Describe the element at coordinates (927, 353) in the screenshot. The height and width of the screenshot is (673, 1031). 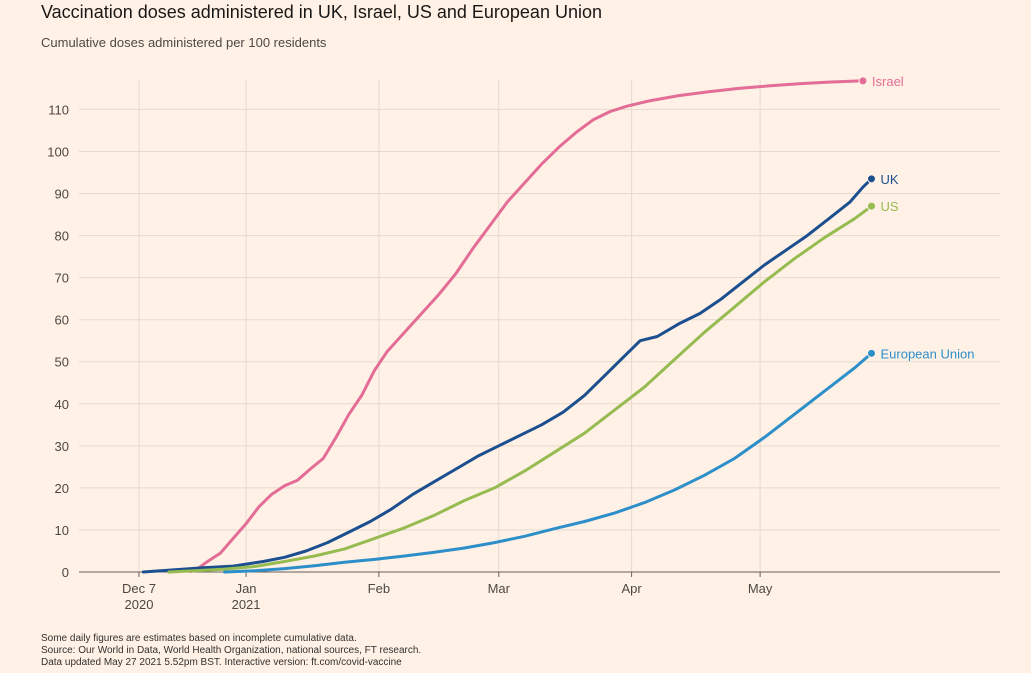
I see `series-label-european-union: European Union` at that location.